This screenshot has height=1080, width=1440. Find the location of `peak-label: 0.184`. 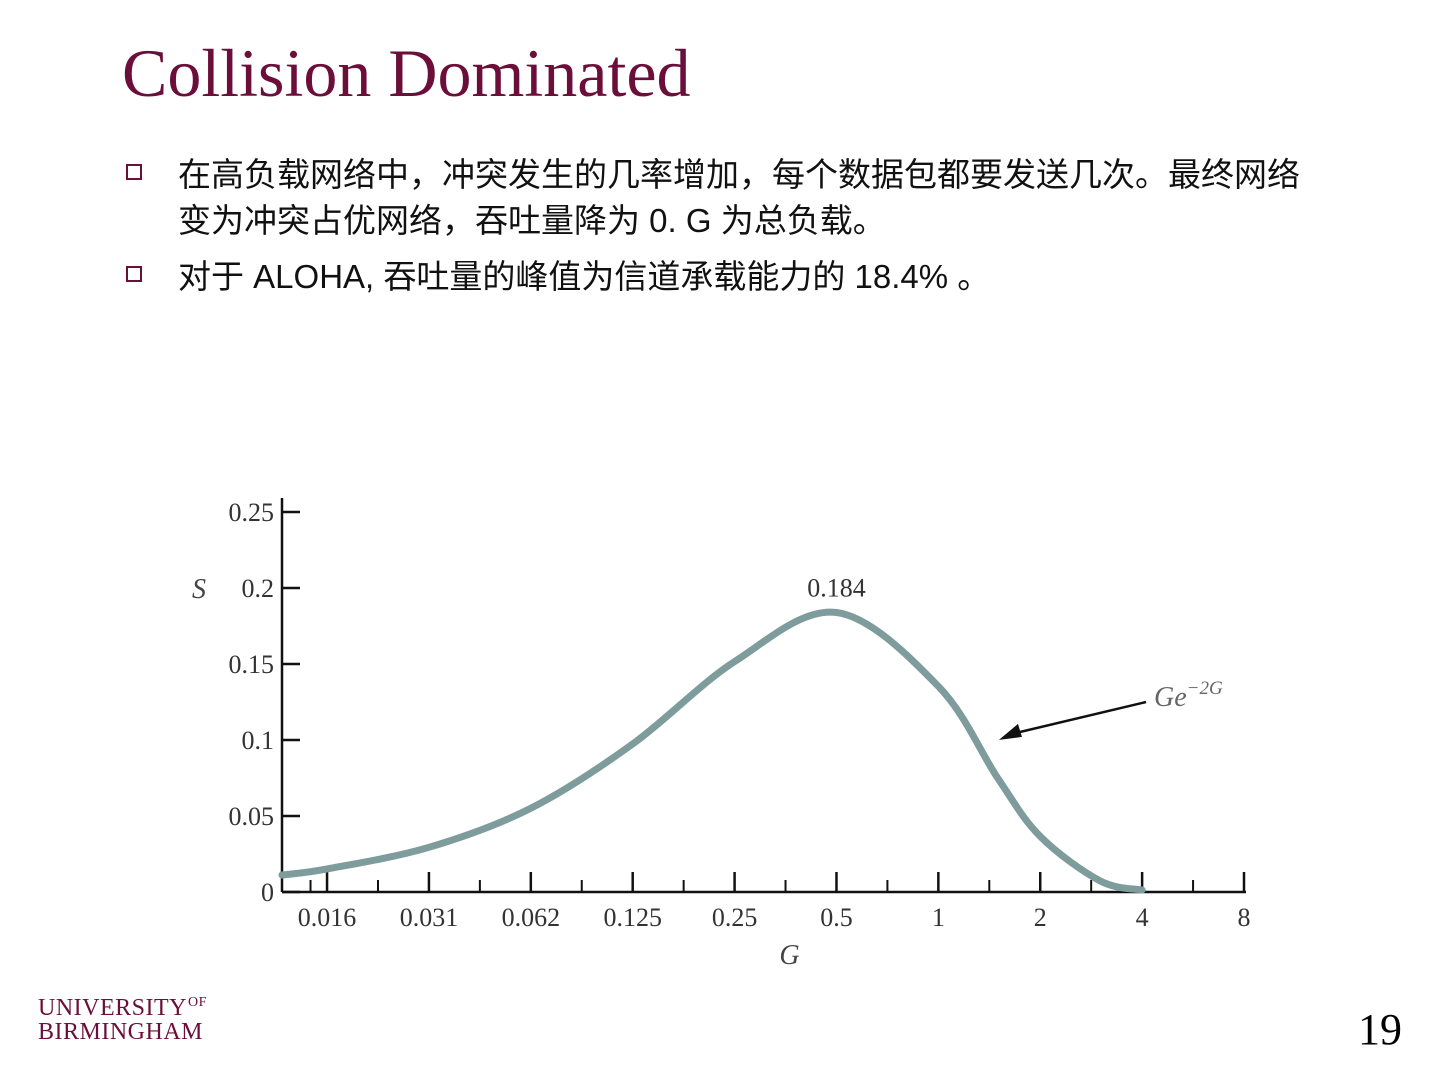

peak-label: 0.184 is located at coordinates (836, 587).